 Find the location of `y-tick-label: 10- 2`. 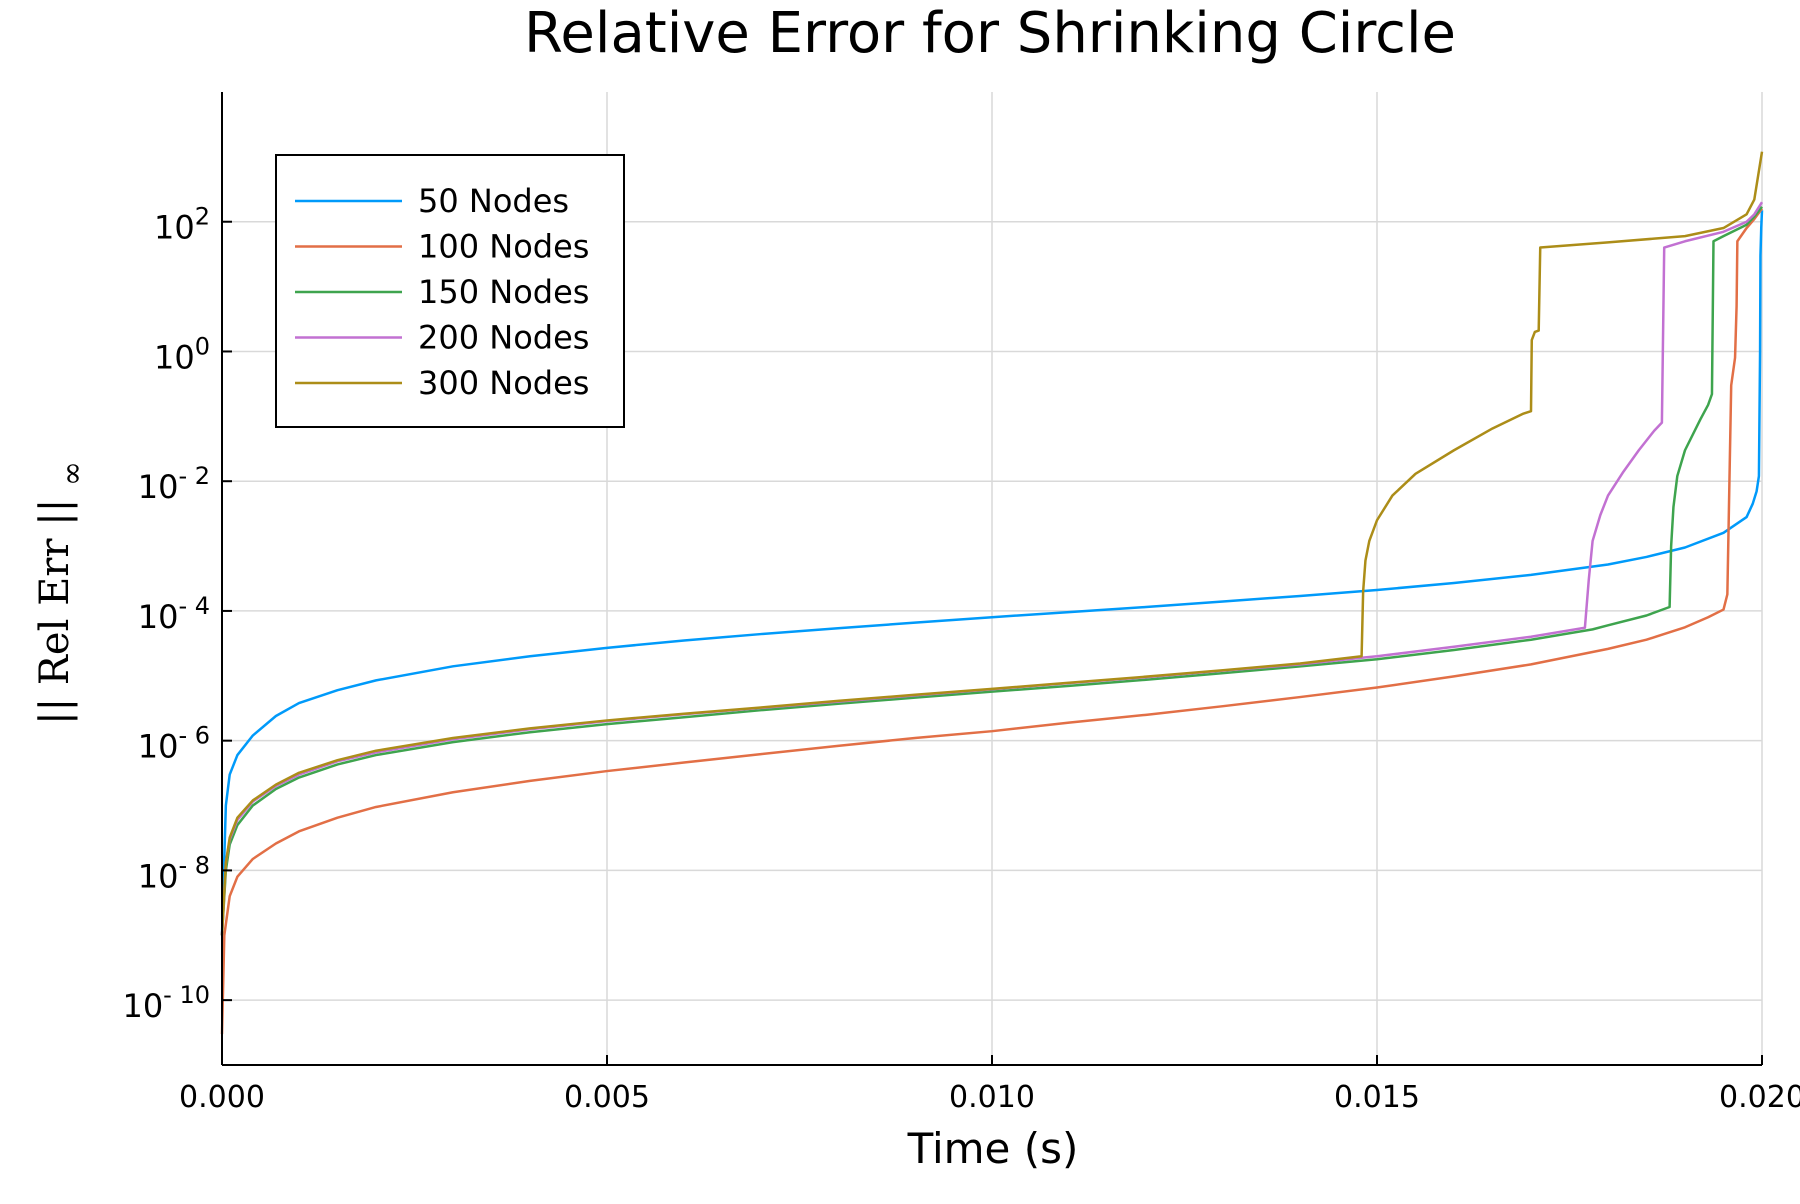

y-tick-label: 10- 2 is located at coordinates (174, 484).